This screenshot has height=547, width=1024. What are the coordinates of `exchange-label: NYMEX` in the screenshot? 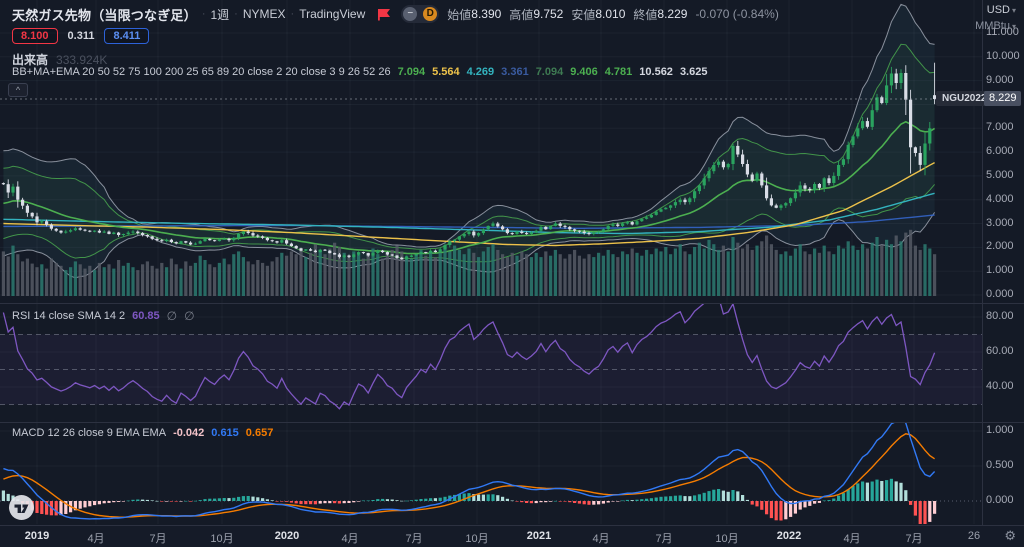 It's located at (264, 14).